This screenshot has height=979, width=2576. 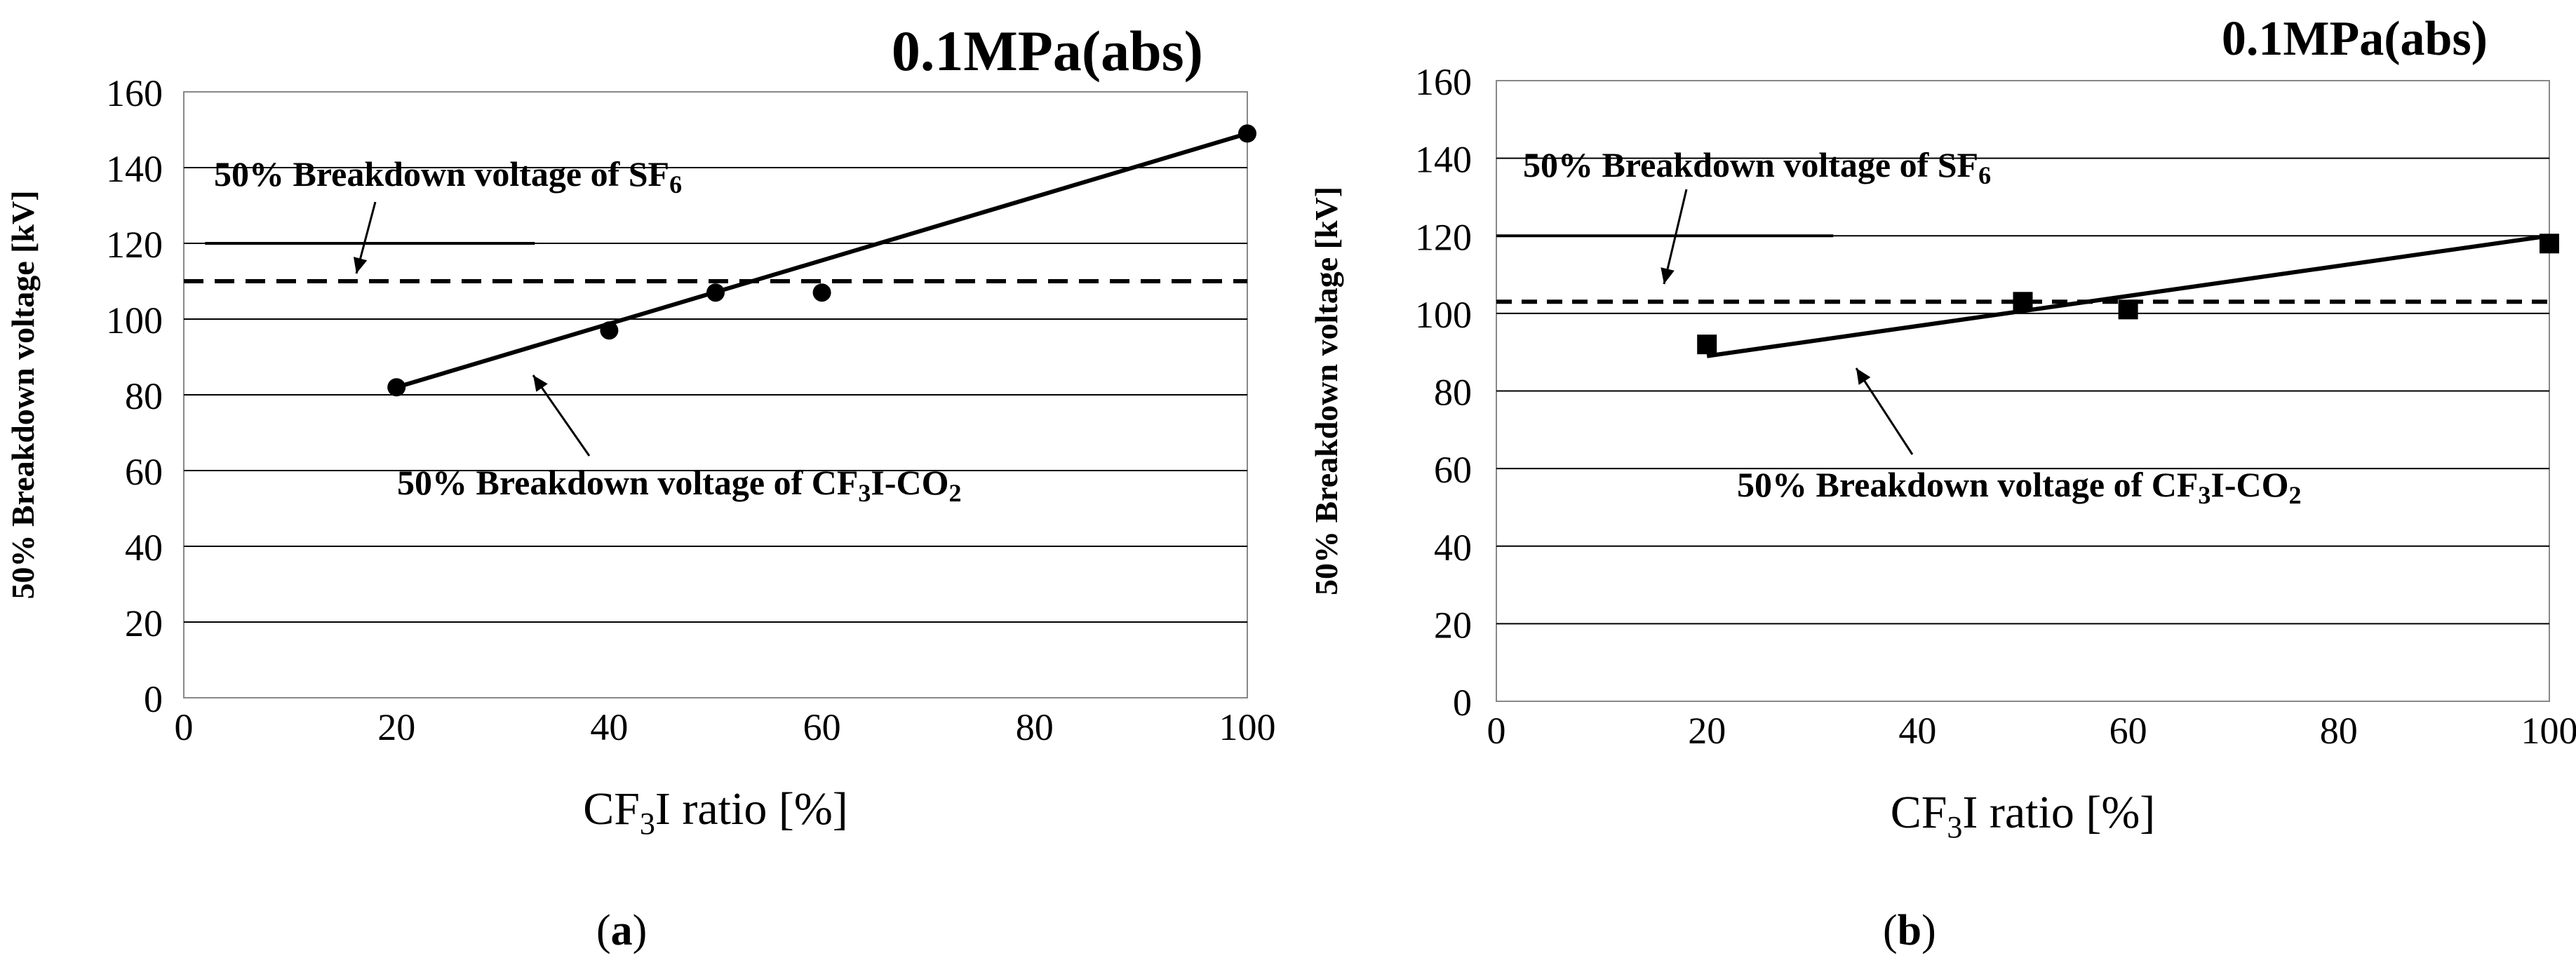 What do you see at coordinates (1676, 237) in the screenshot?
I see `sf6-arrow` at bounding box center [1676, 237].